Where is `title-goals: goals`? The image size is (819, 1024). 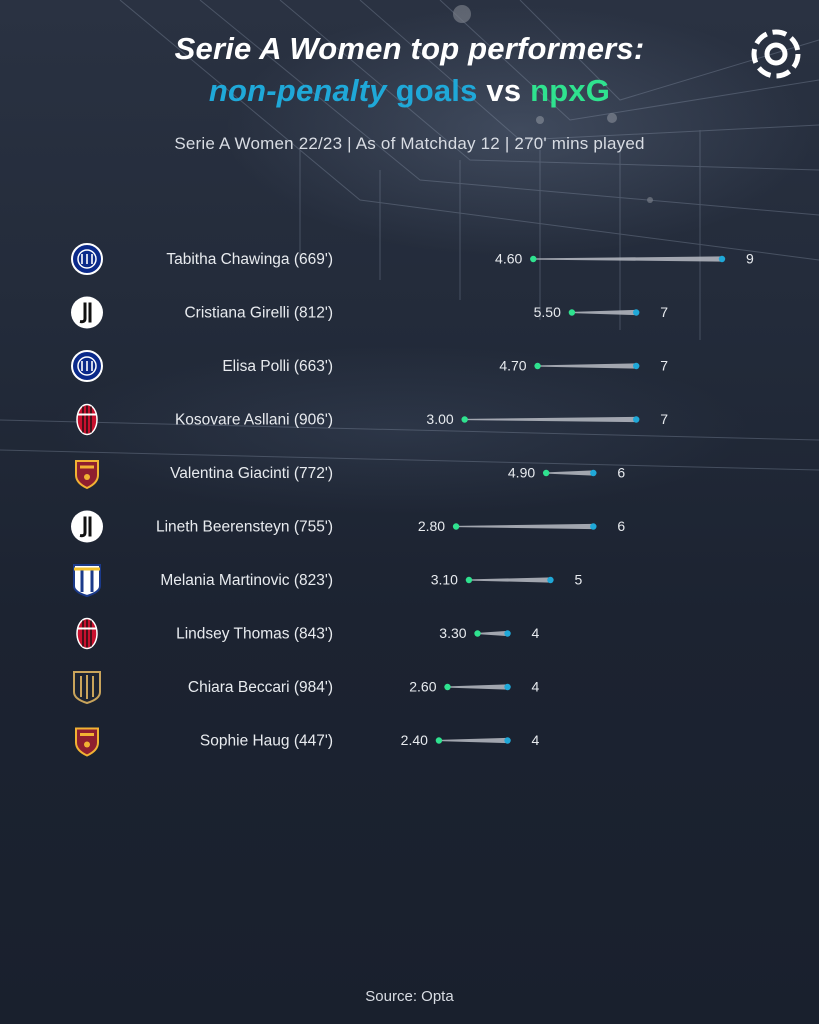 title-goals: goals is located at coordinates (436, 90).